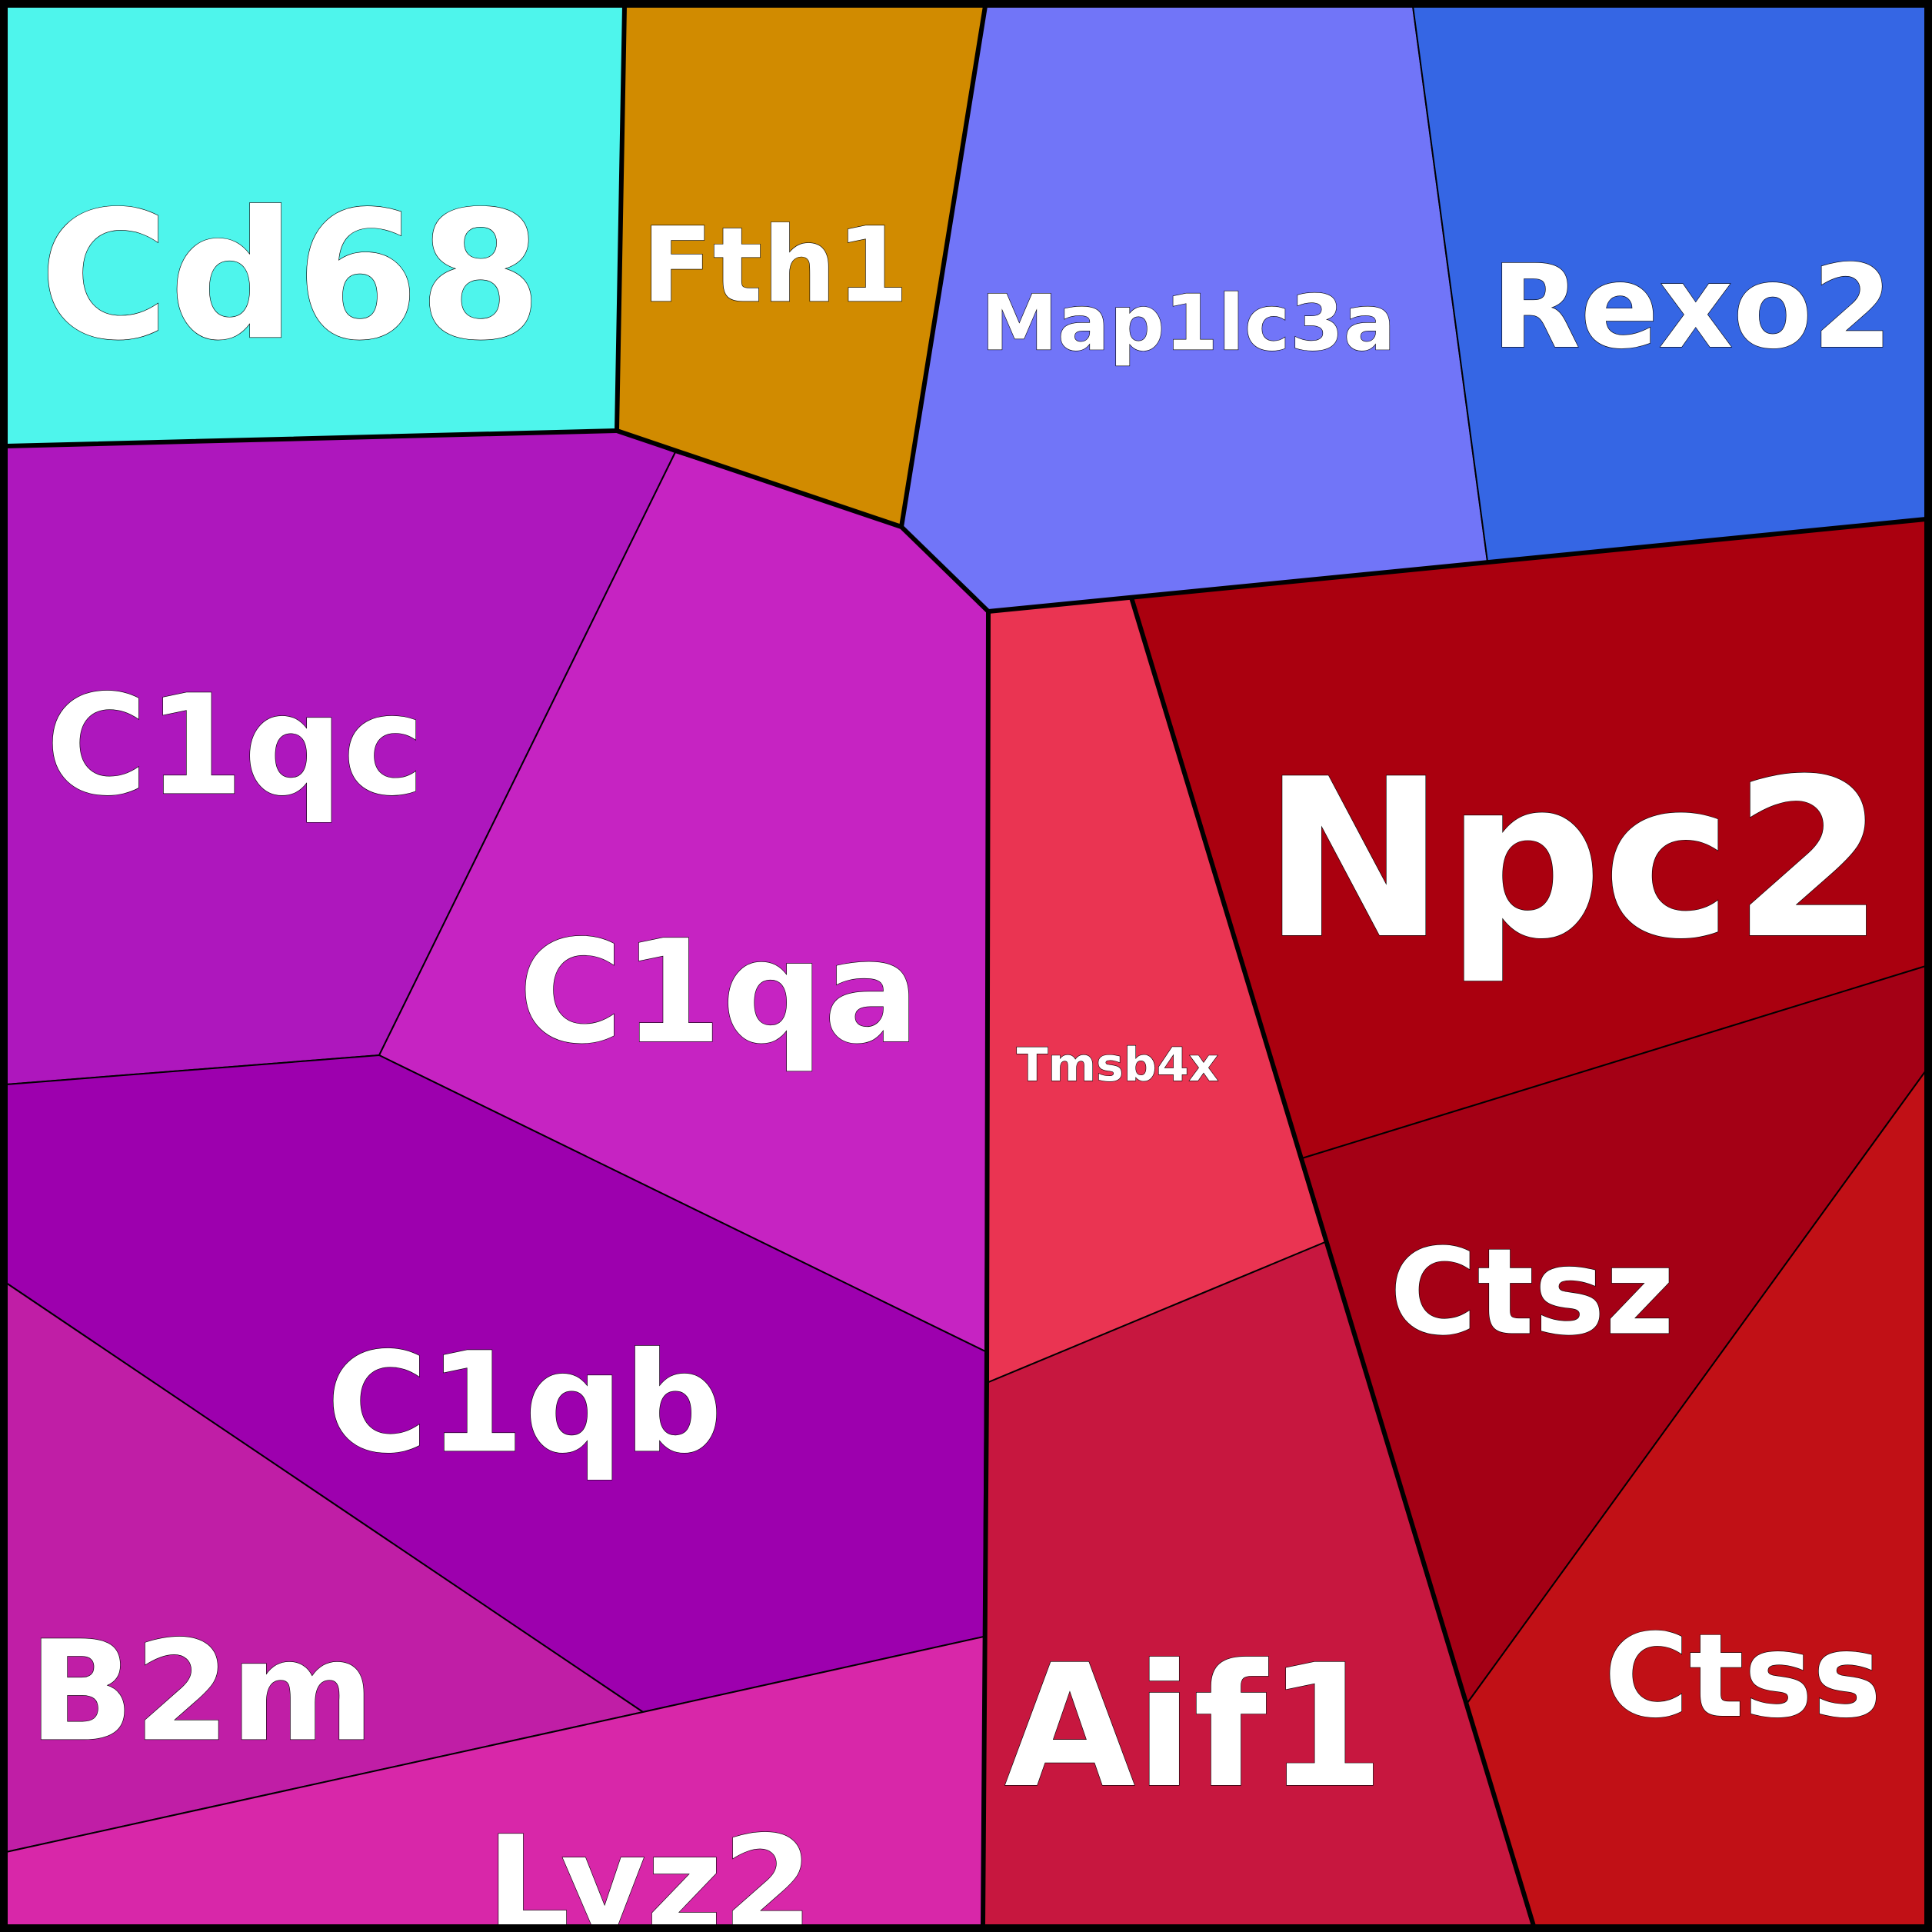 The height and width of the screenshot is (1932, 1932). What do you see at coordinates (235, 746) in the screenshot?
I see `cell-label-c1qc: C1qc` at bounding box center [235, 746].